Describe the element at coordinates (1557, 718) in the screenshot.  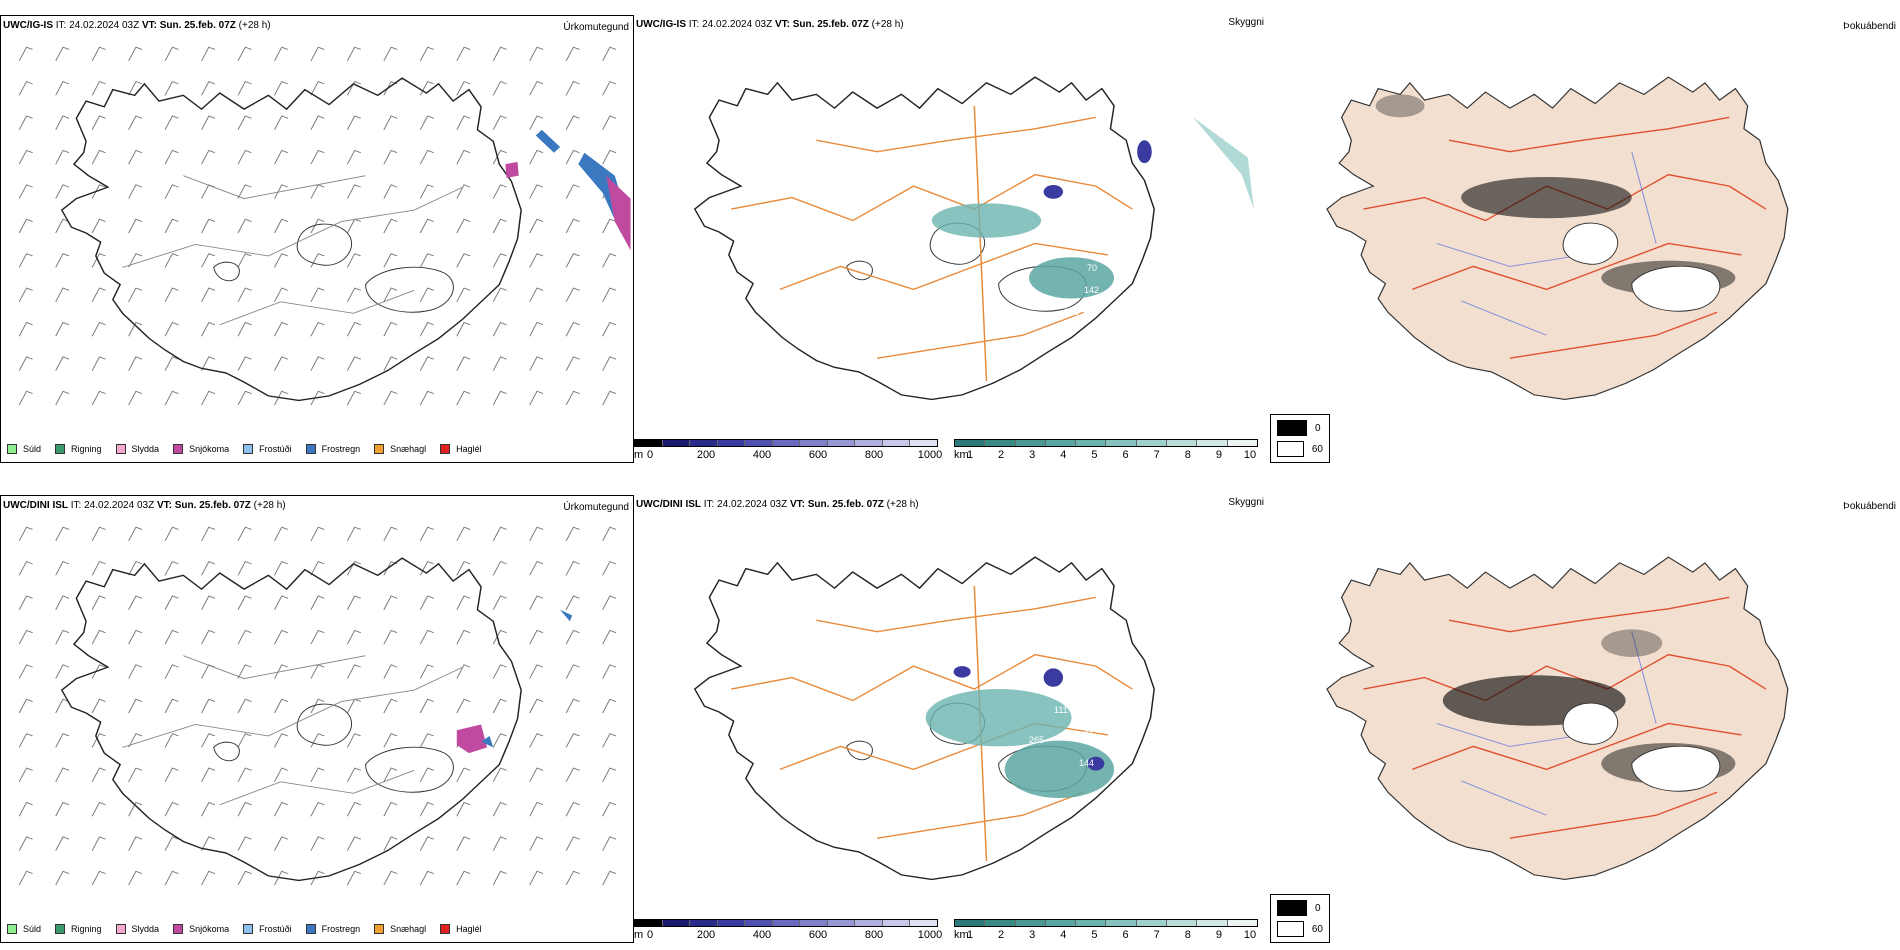
I see `fog-map` at that location.